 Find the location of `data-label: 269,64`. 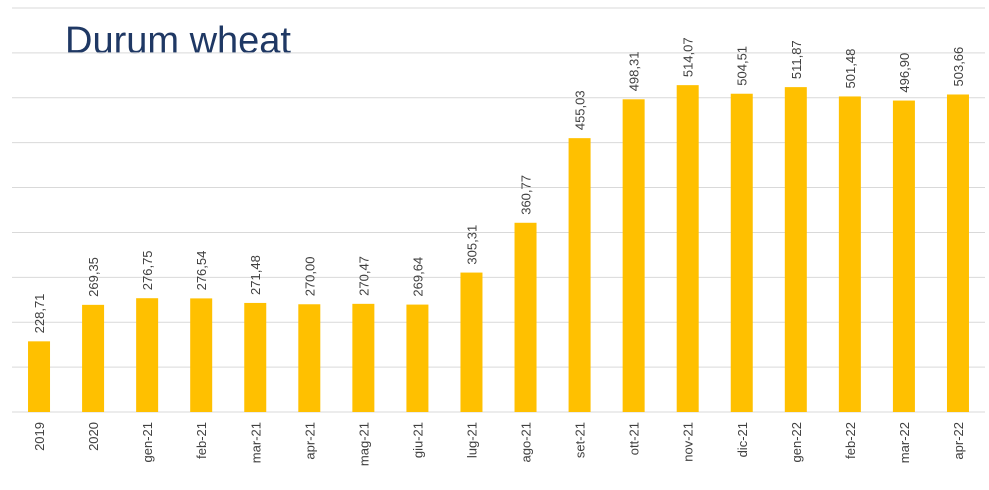

data-label: 269,64 is located at coordinates (417, 277).